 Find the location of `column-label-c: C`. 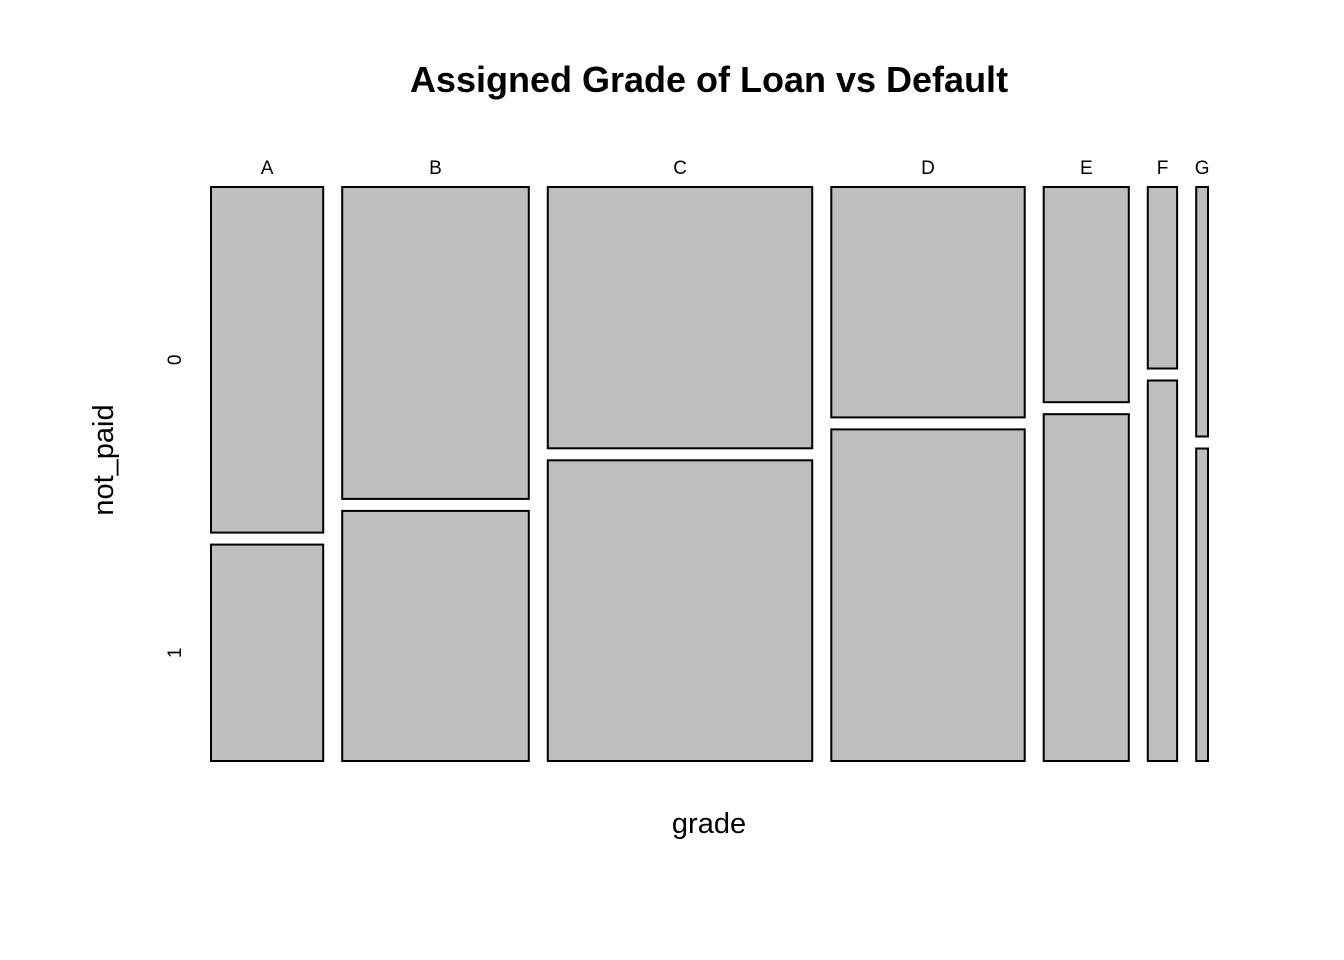

column-label-c: C is located at coordinates (680, 168).